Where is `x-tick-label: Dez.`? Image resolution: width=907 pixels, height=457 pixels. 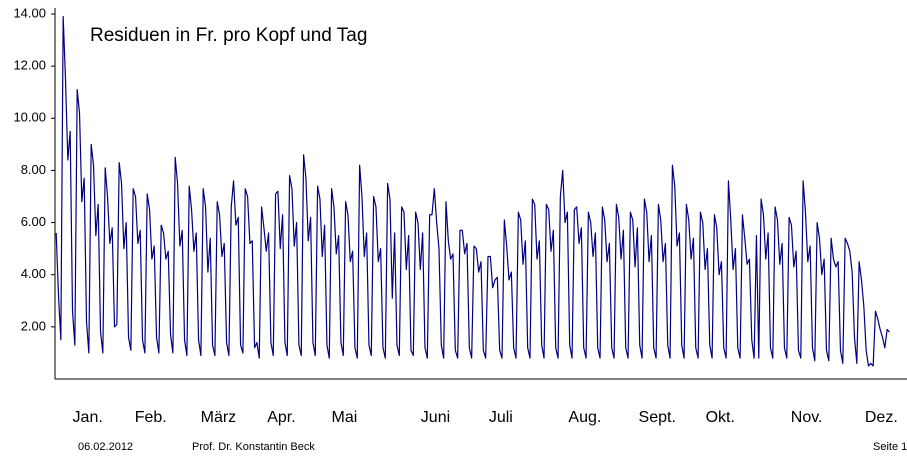 x-tick-label: Dez. is located at coordinates (881, 417).